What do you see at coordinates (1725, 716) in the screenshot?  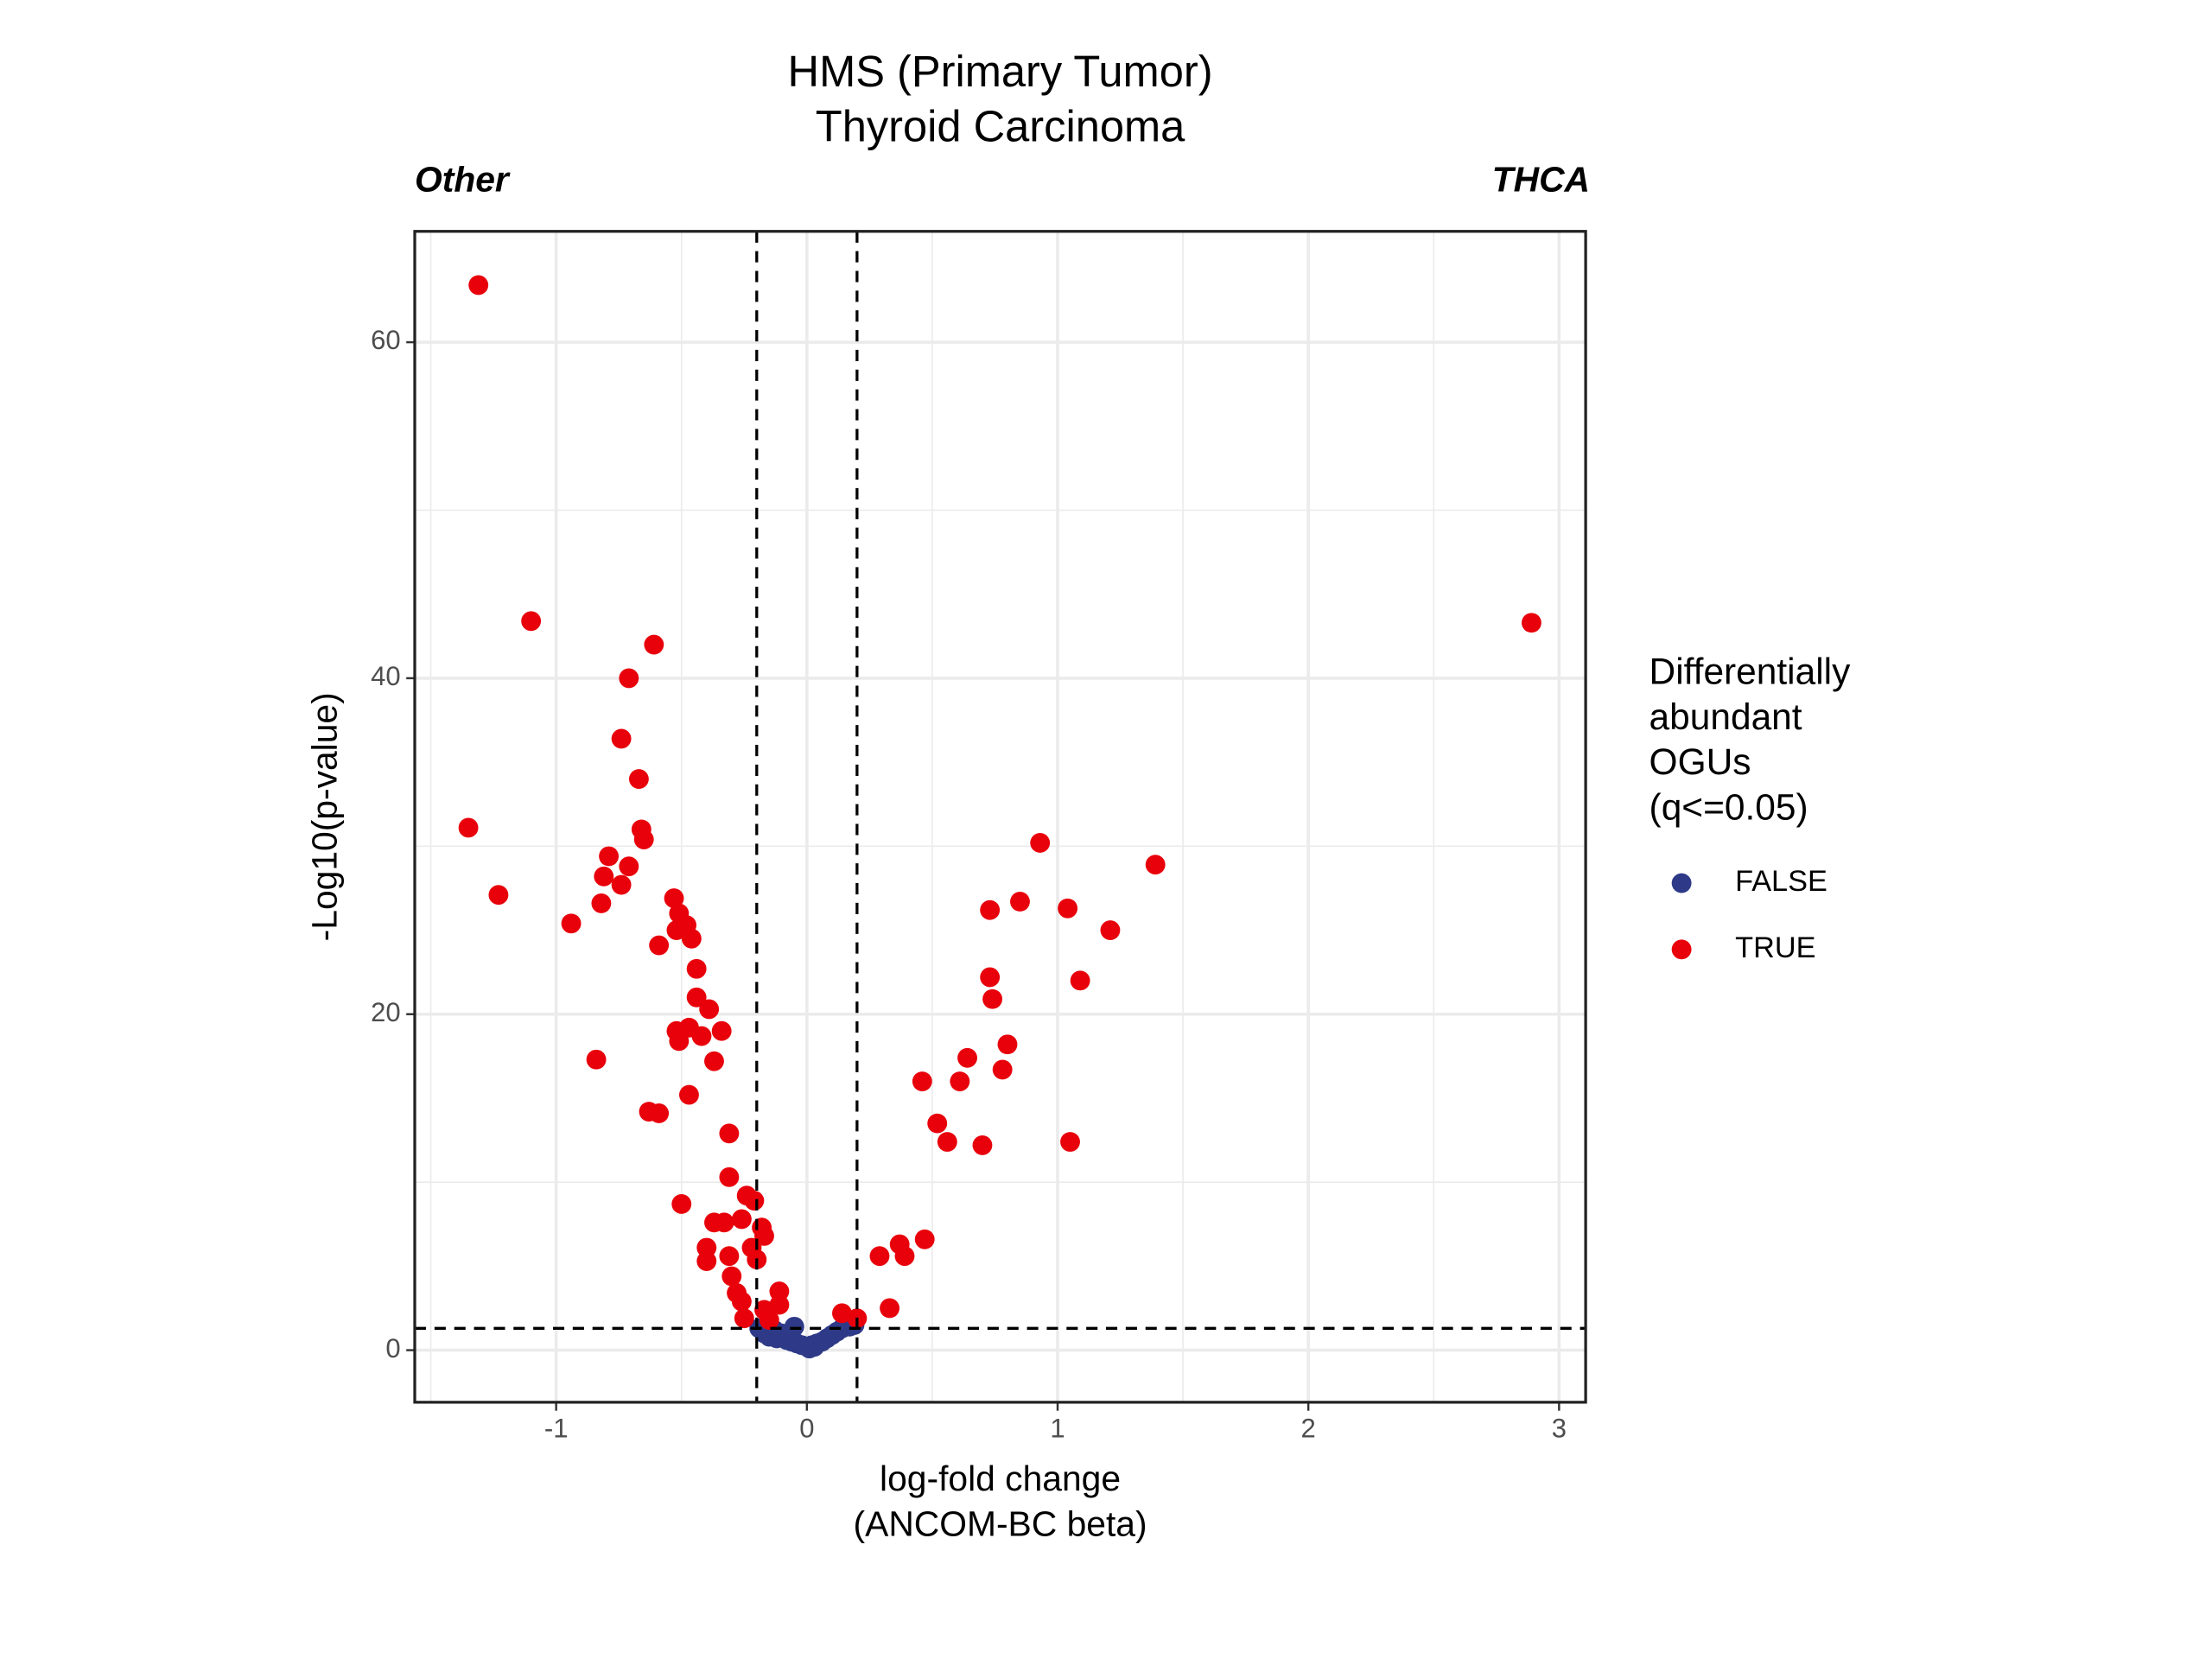 I see `legend-title: abundant` at bounding box center [1725, 716].